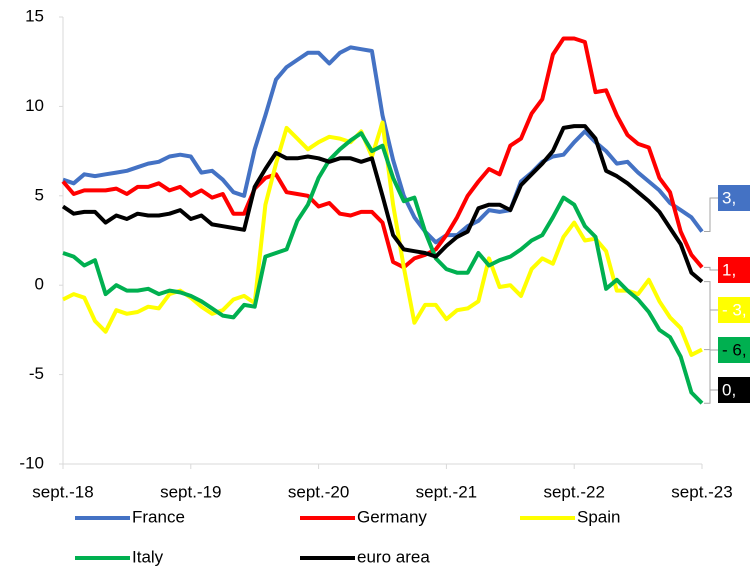 This screenshot has width=750, height=571. What do you see at coordinates (34, 105) in the screenshot?
I see `y-tick-label: 10` at bounding box center [34, 105].